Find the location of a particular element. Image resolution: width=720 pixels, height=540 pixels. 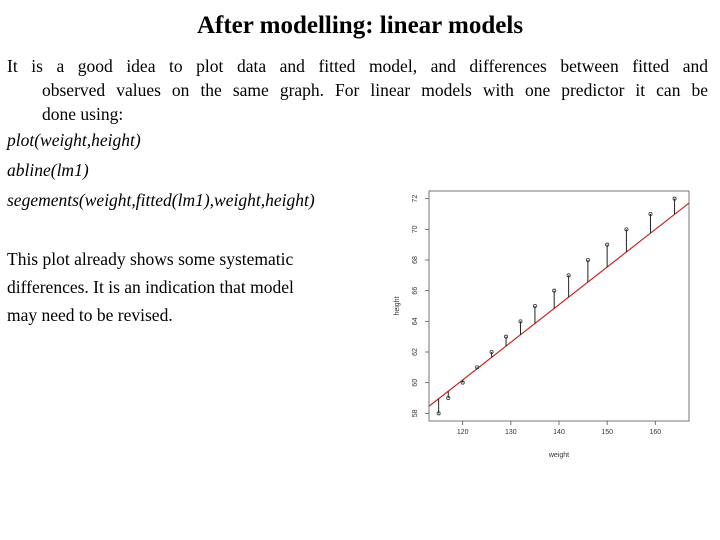

y-tick-label: 66 is located at coordinates (415, 291).